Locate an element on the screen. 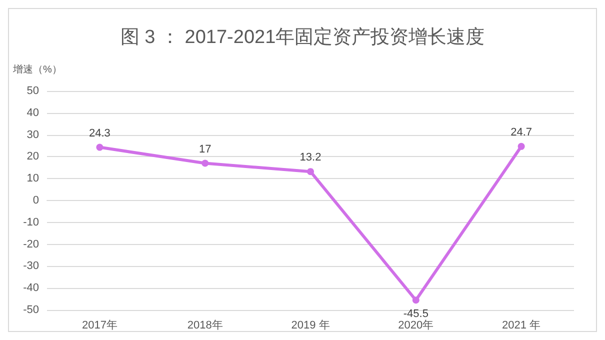 This screenshot has width=605, height=340. y-tick-label: -30 is located at coordinates (31, 266).